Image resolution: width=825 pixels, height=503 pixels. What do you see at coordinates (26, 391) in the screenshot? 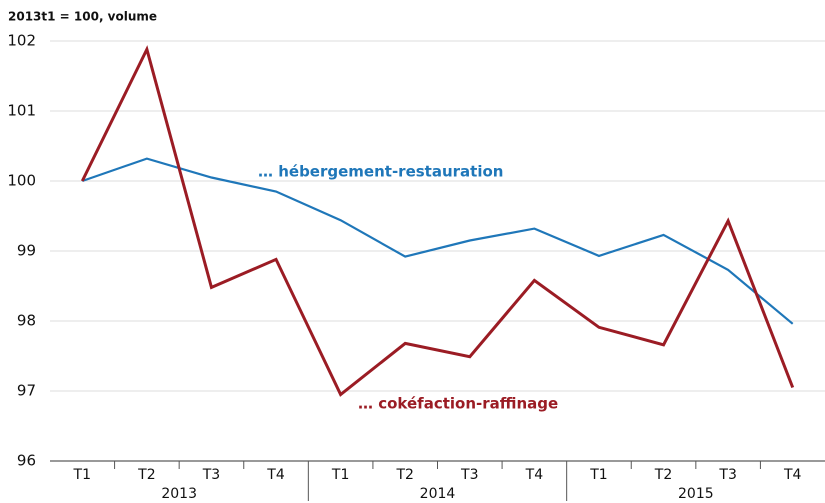
I see `y-tick-label: 97` at bounding box center [26, 391].